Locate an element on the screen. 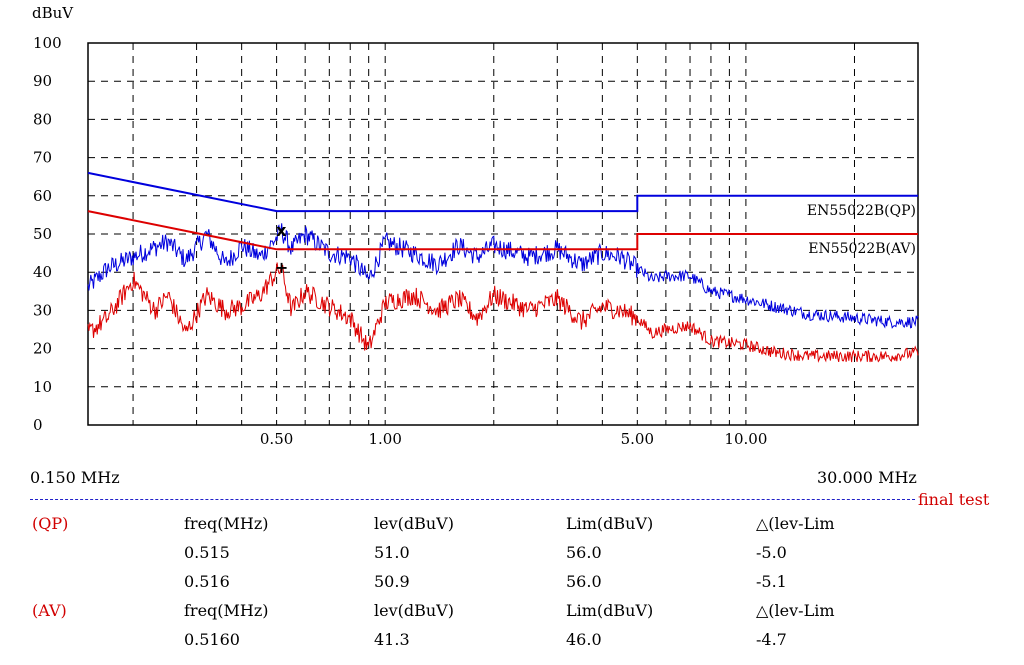 The height and width of the screenshot is (665, 1024). qp-row-1-freq: 0.515 is located at coordinates (207, 552).